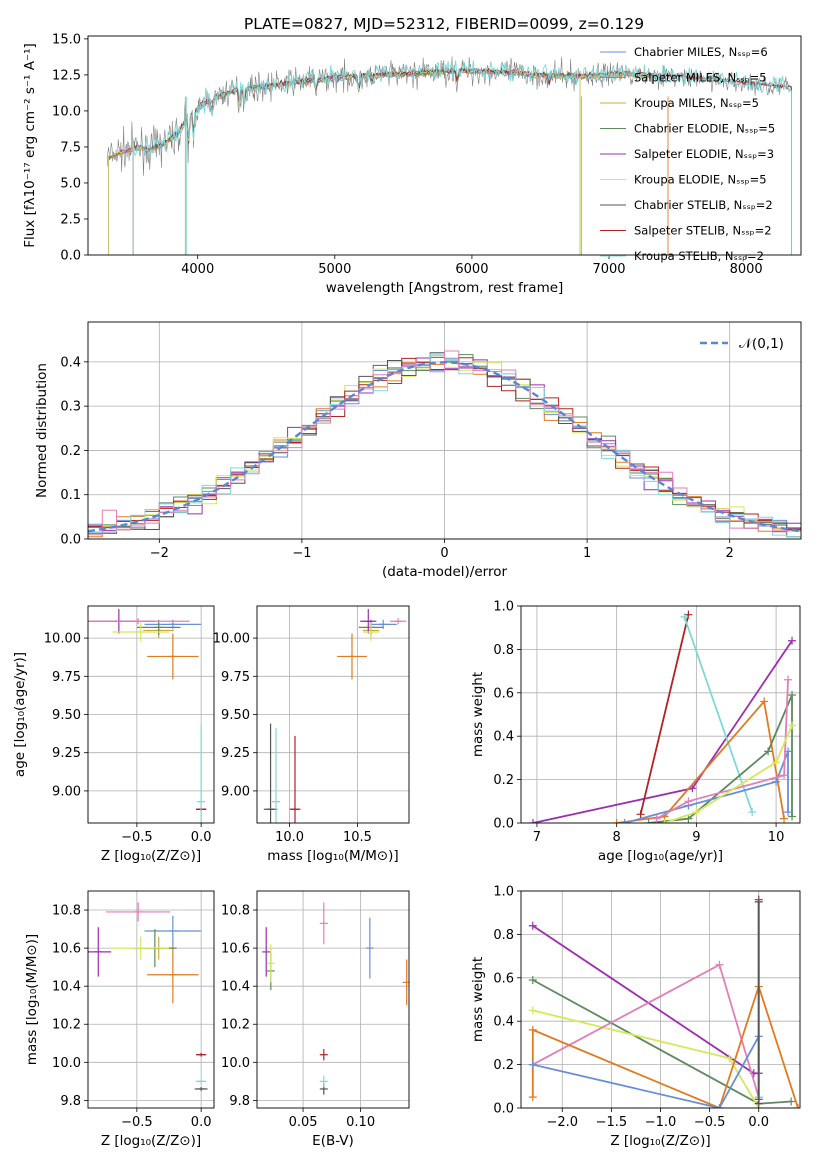  Describe the element at coordinates (503, 935) in the screenshot. I see `y-tick-label: 0.8` at that location.